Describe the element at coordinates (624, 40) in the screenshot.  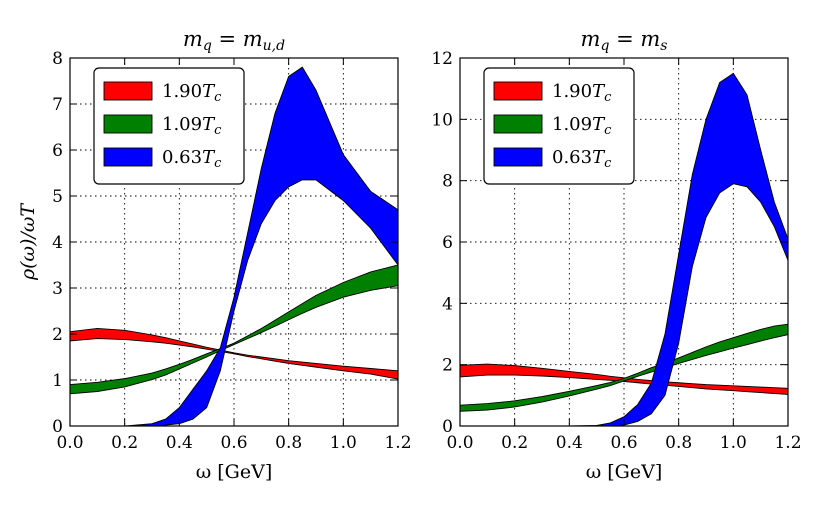
I see `chart-title: mq = ms` at that location.